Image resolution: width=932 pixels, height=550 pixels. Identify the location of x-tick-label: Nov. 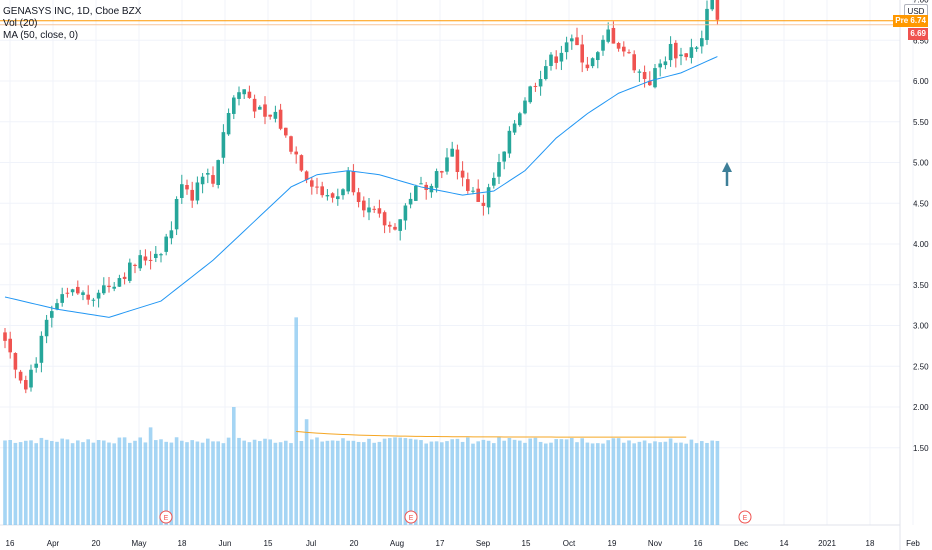
(655, 543).